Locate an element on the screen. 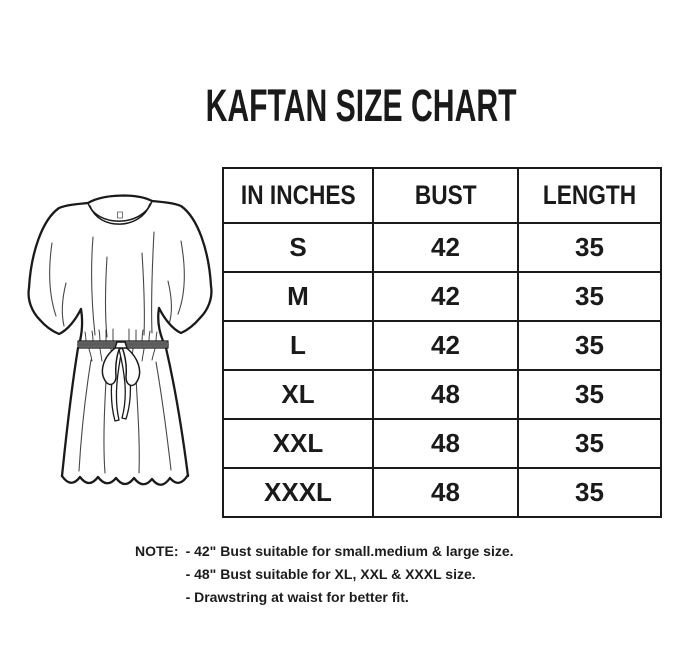 The height and width of the screenshot is (651, 679). table-row-xxxl: XXXL 48 35 is located at coordinates (442, 492).